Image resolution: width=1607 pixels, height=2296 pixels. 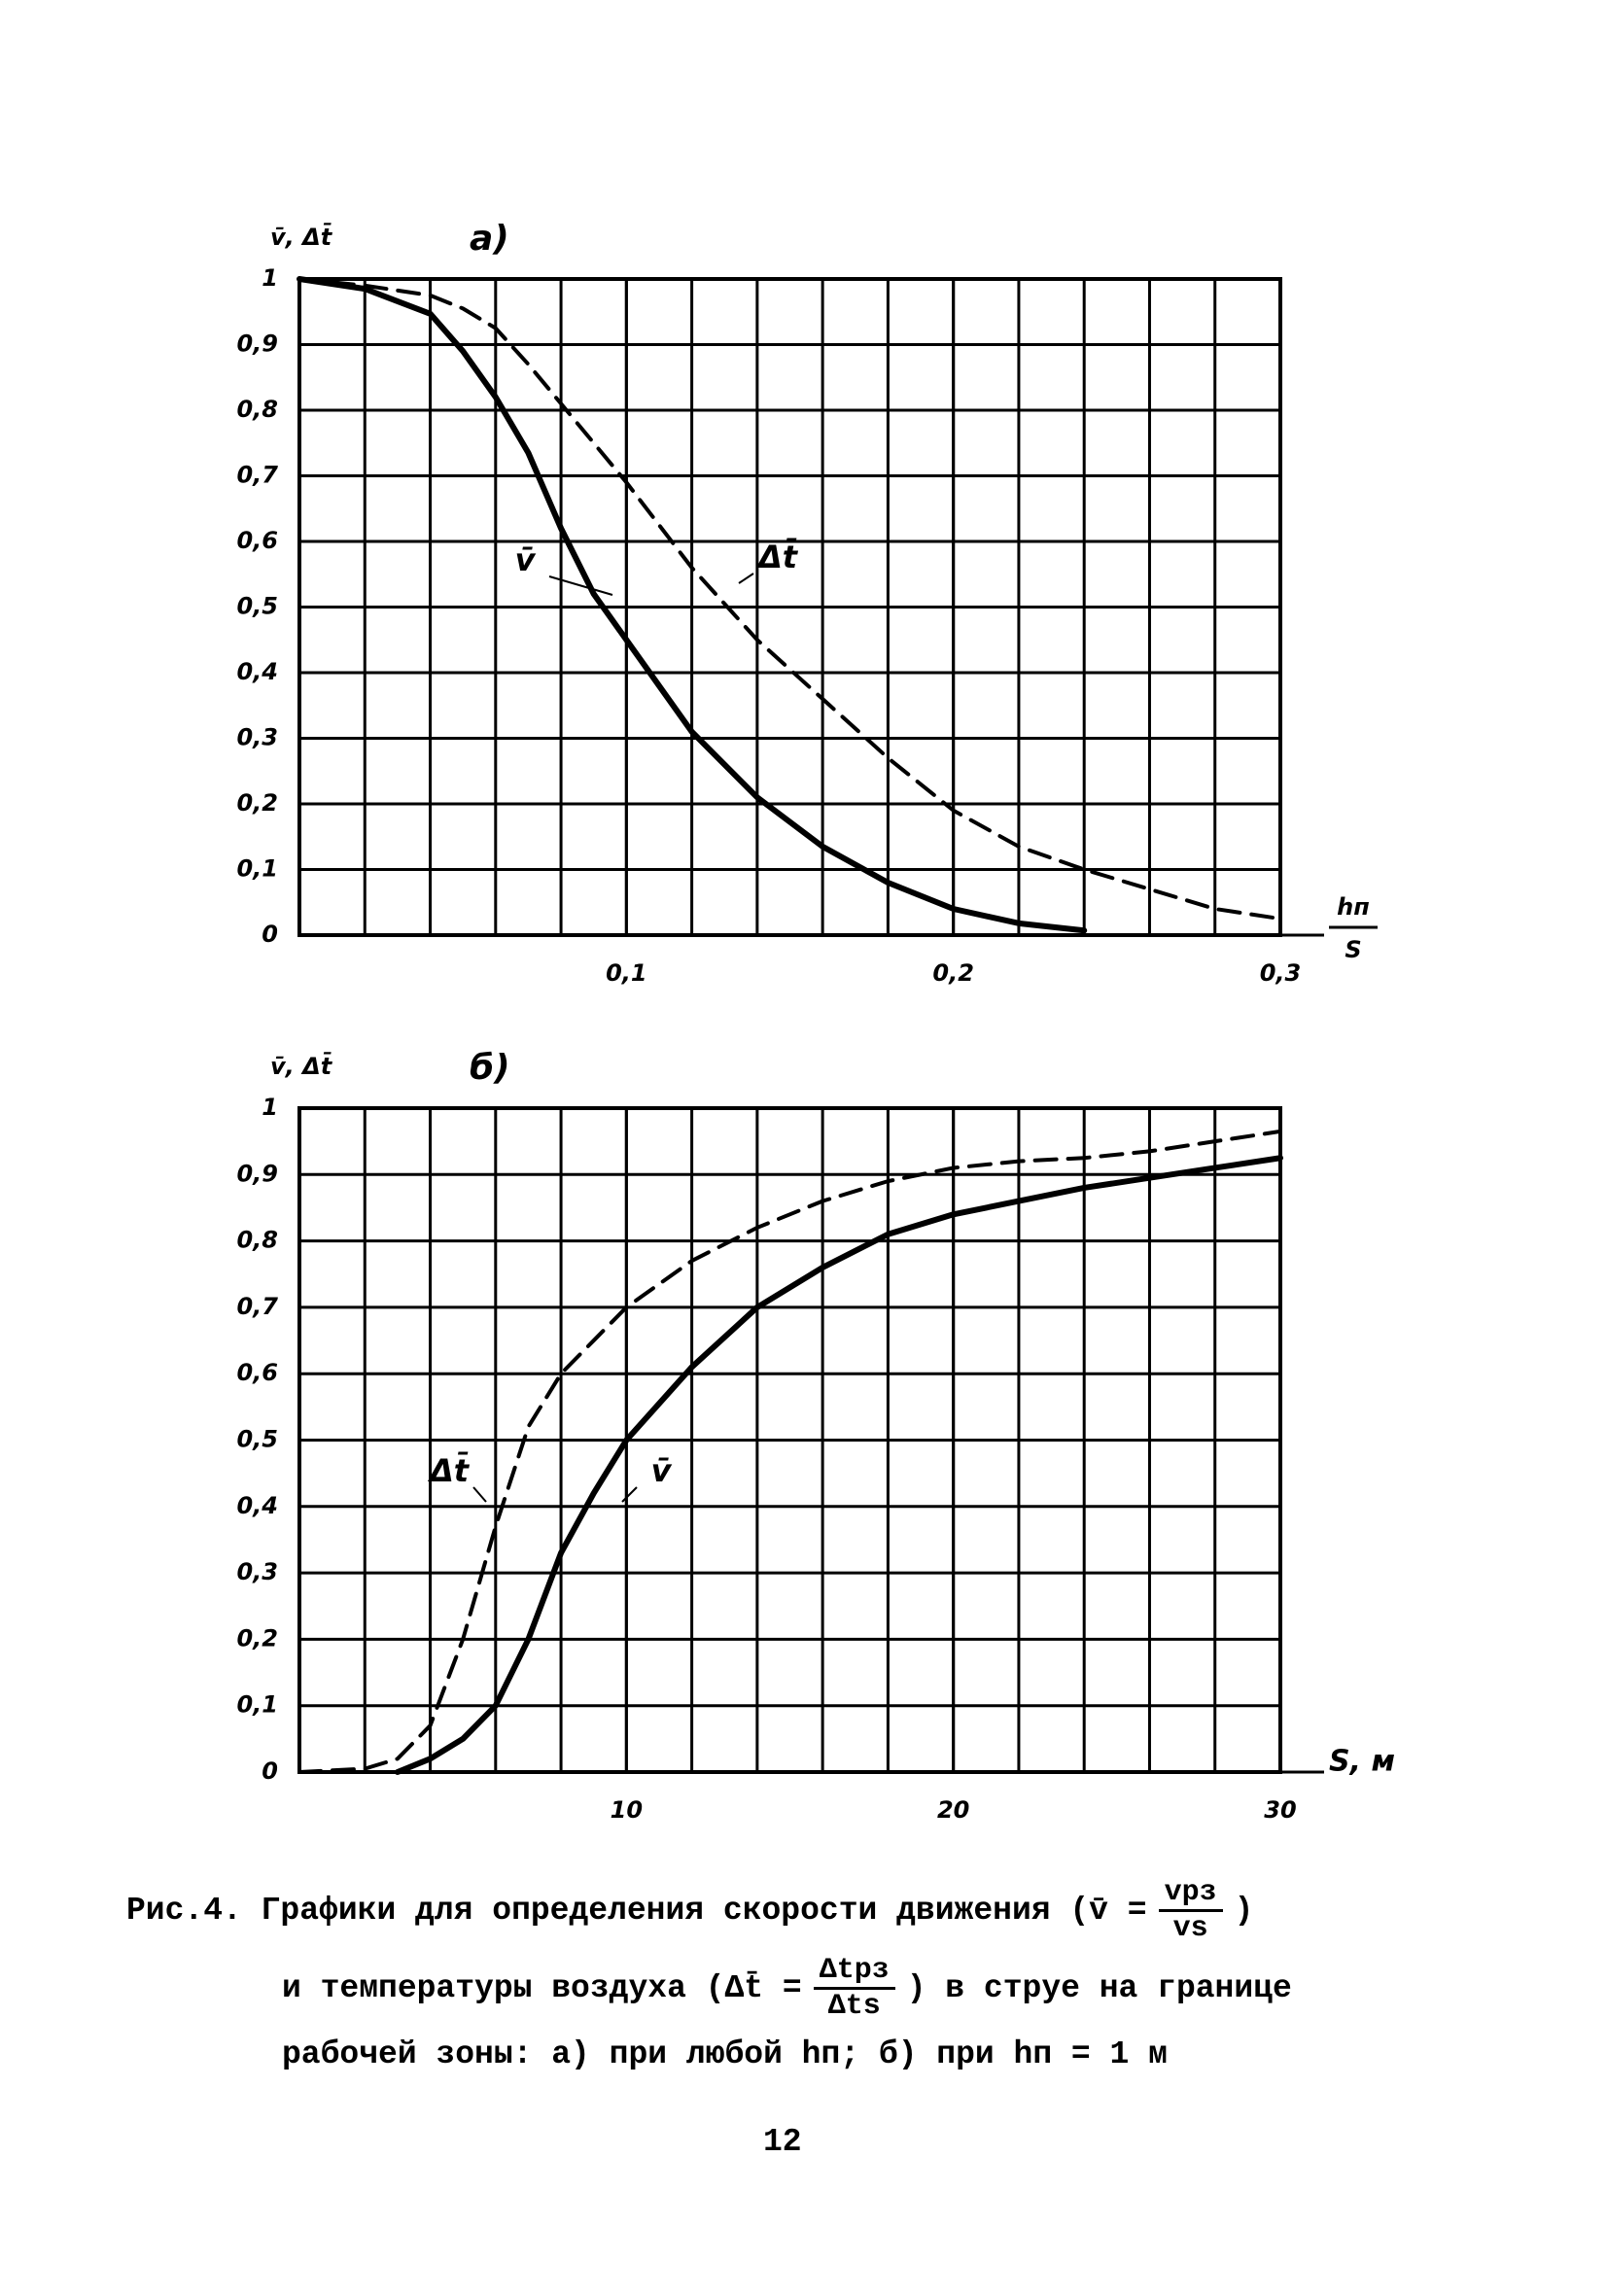 I want to click on caption-text: и температуры воздуха (Δt̄ =, so click(x=542, y=1988).